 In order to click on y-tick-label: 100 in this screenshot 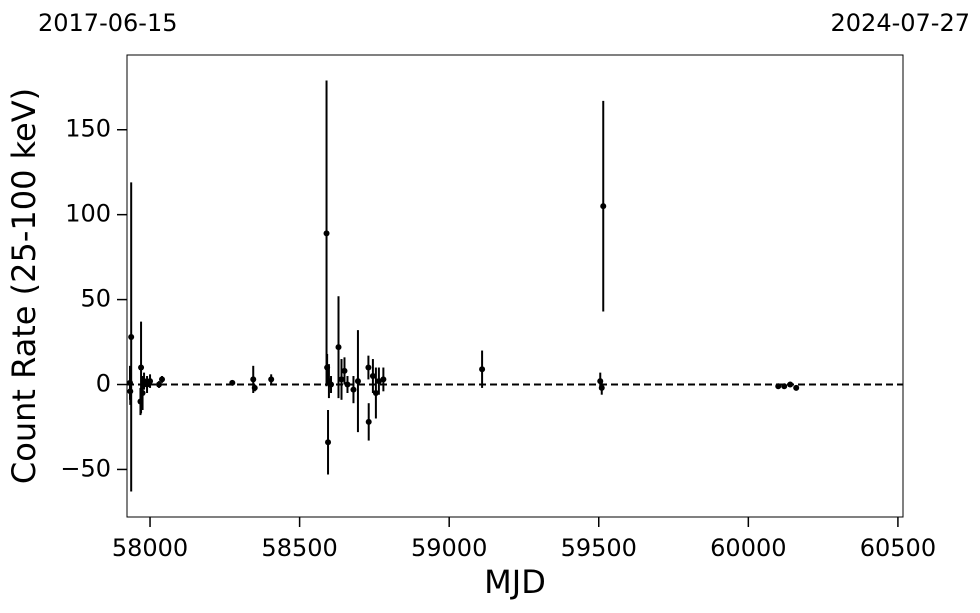, I will do `click(88, 214)`.